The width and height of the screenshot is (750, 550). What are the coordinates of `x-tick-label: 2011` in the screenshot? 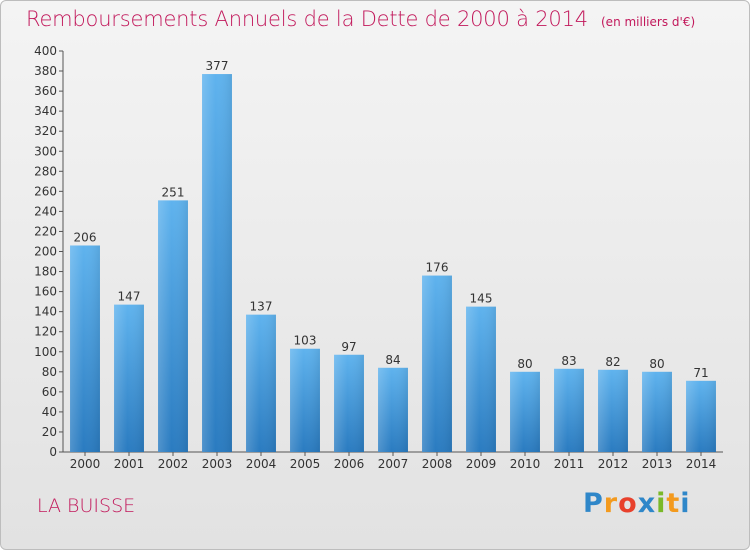 It's located at (569, 464).